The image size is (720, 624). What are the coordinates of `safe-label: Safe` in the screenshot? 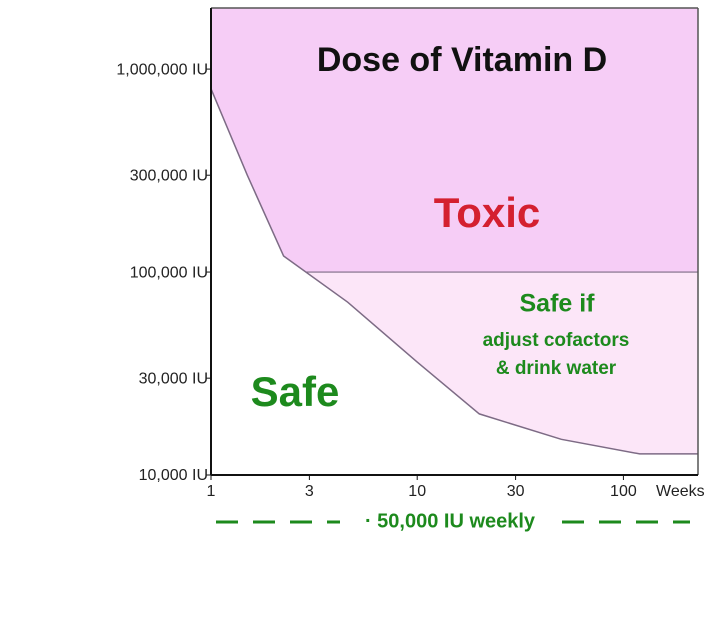 It's located at (295, 391).